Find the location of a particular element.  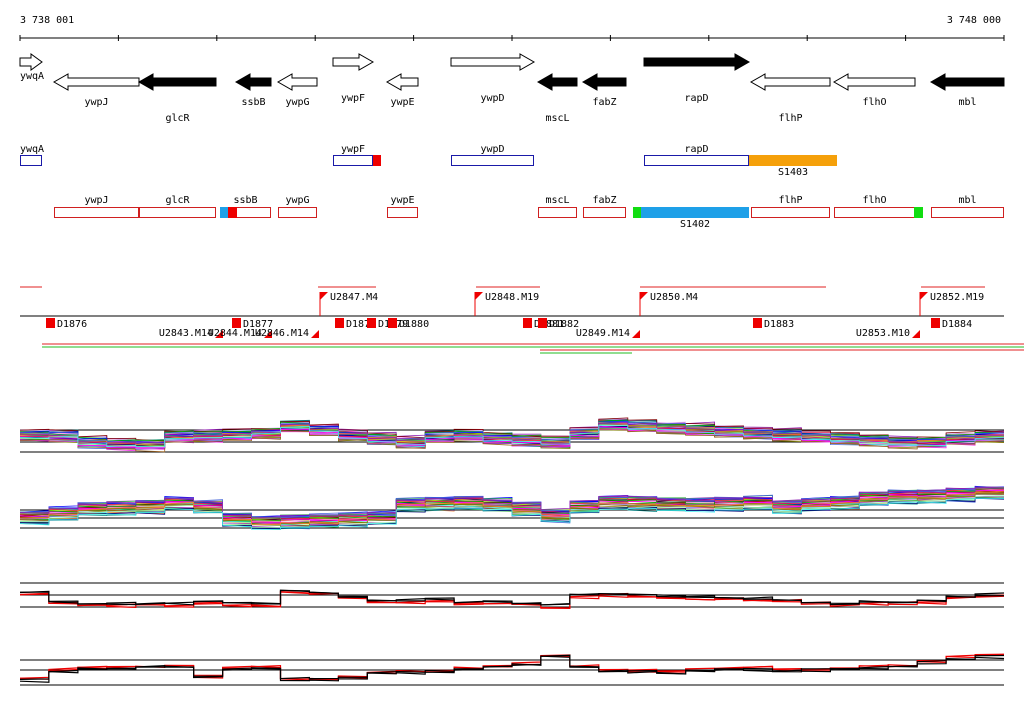

gene-label: ywpJ is located at coordinates (96, 102).